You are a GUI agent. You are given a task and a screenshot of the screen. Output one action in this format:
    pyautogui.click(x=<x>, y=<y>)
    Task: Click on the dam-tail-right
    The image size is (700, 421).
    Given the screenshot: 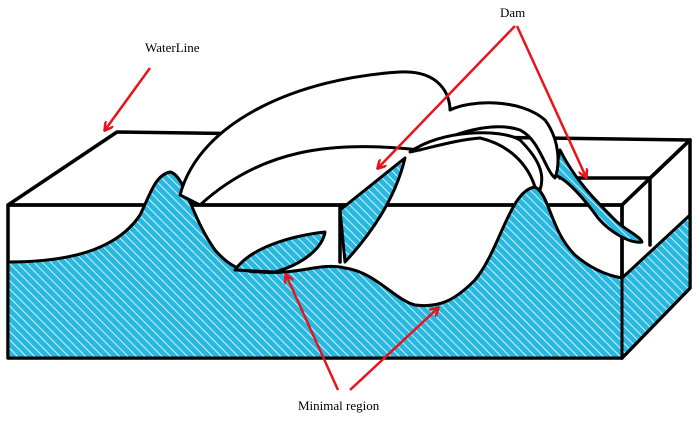 What is the action you would take?
    pyautogui.click(x=598, y=196)
    